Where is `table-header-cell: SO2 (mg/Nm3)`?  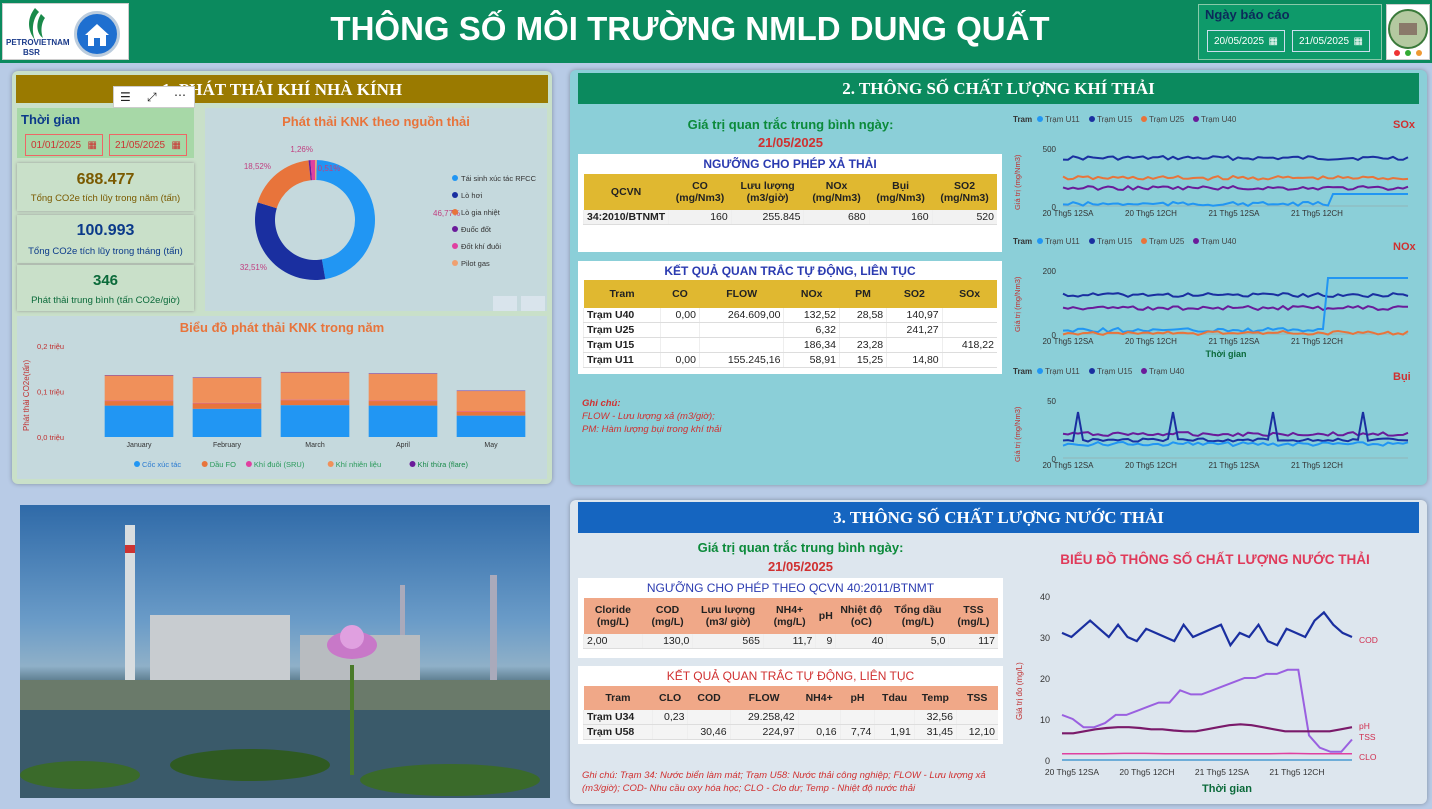 table-header-cell: SO2 (mg/Nm3) is located at coordinates (964, 192).